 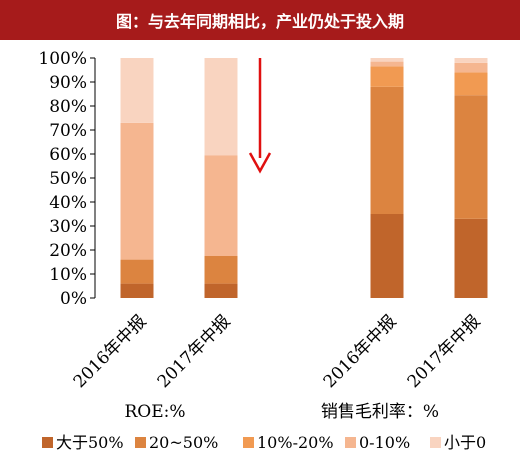 What do you see at coordinates (260, 20) in the screenshot?
I see `chart-title: 图：与去年同期相比，产业仍处于投入期` at bounding box center [260, 20].